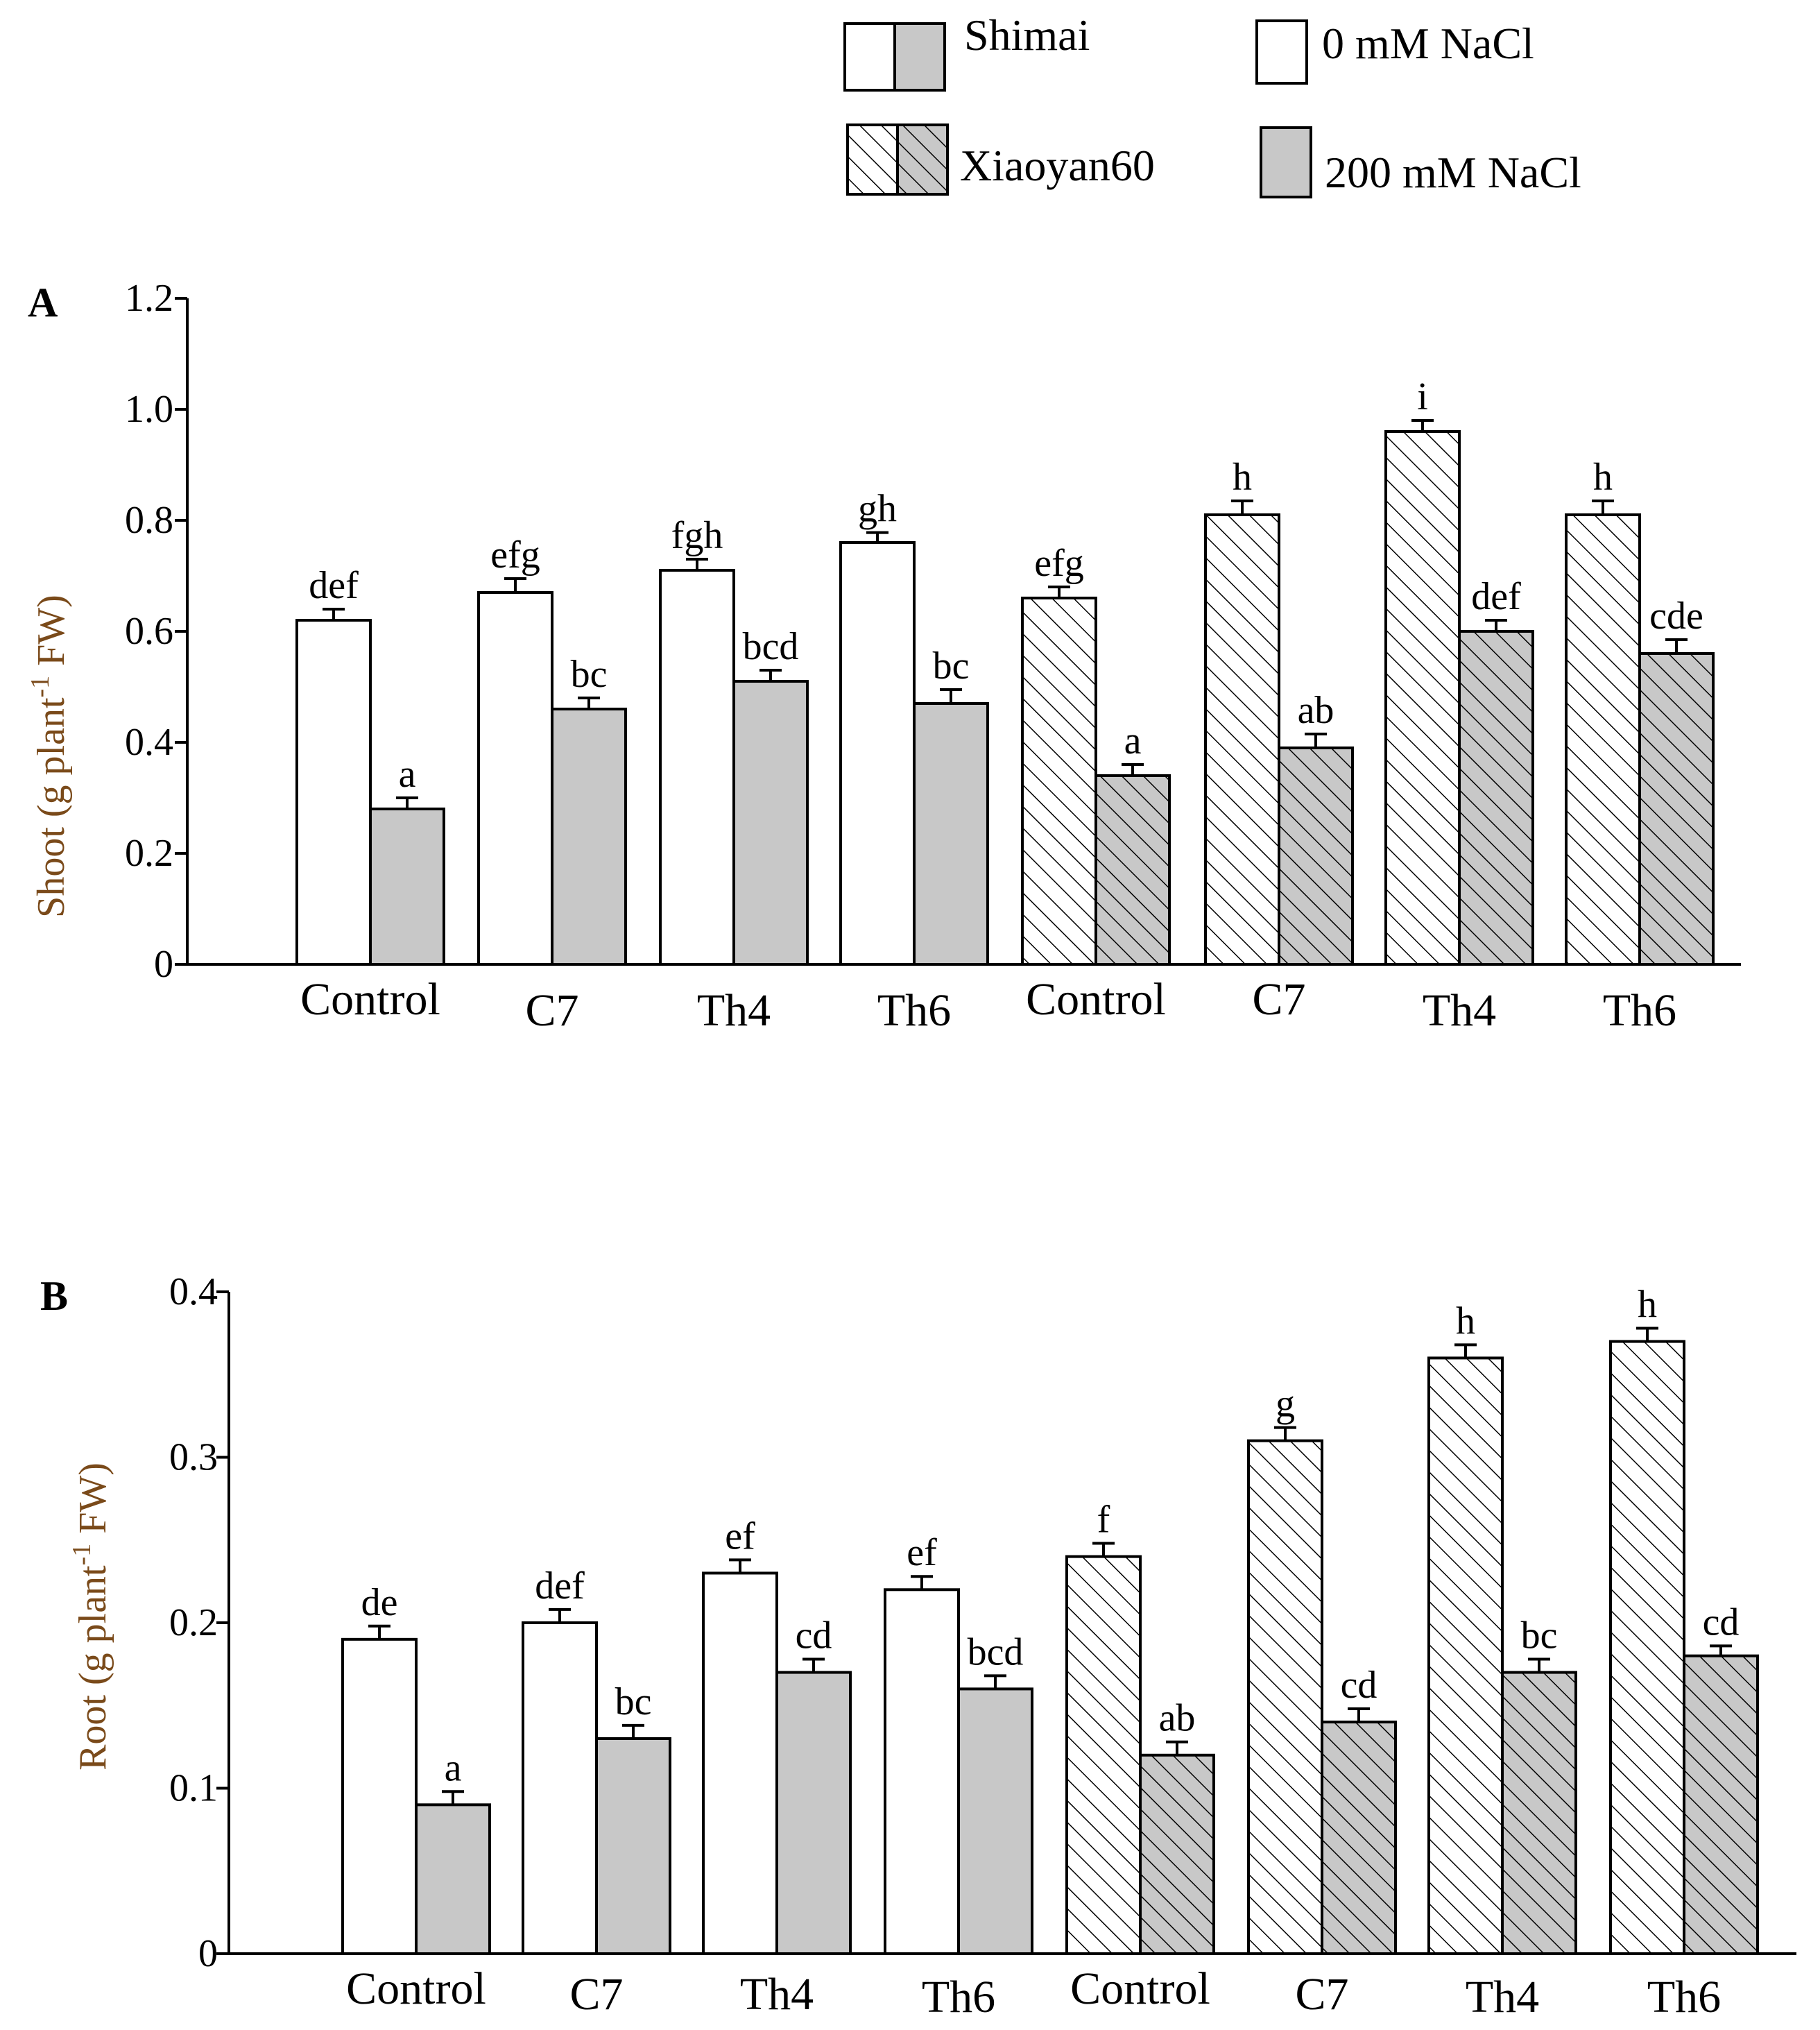 The image size is (1820, 2030). I want to click on panel-a-y-axis-label-main: Shoot (g plant, so click(52, 807).